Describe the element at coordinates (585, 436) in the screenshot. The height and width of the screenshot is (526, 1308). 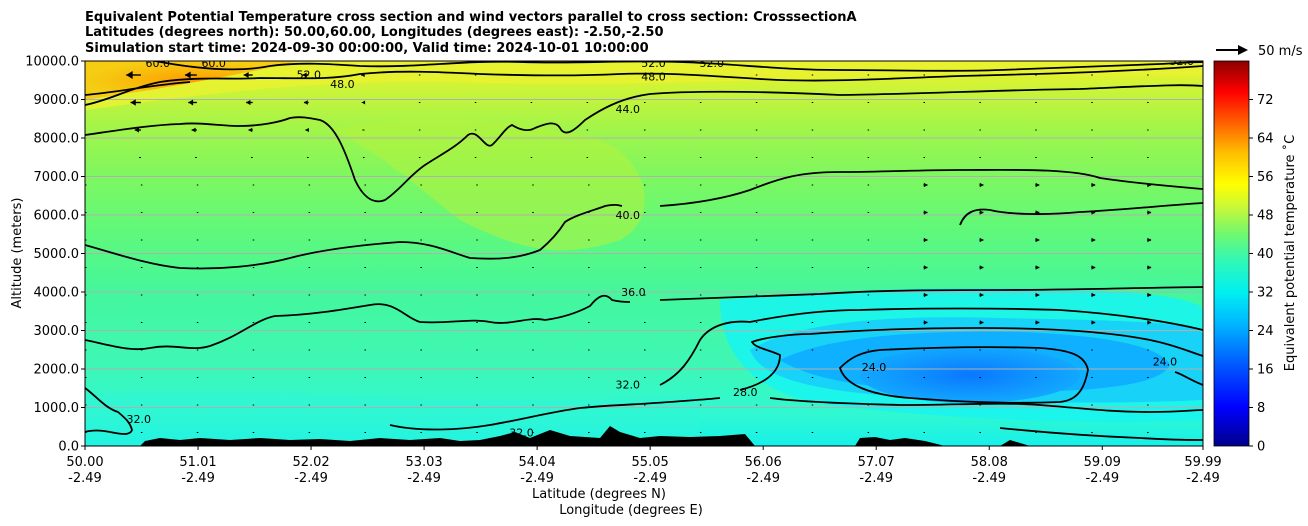
I see `terrain` at that location.